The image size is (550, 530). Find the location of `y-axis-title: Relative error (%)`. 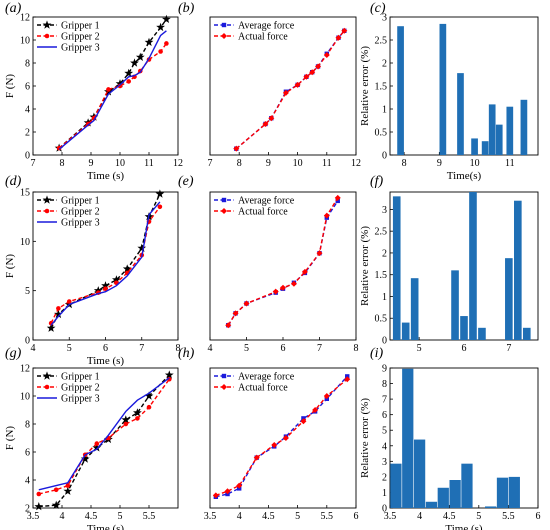

y-axis-title: Relative error (%) is located at coordinates (365, 438).